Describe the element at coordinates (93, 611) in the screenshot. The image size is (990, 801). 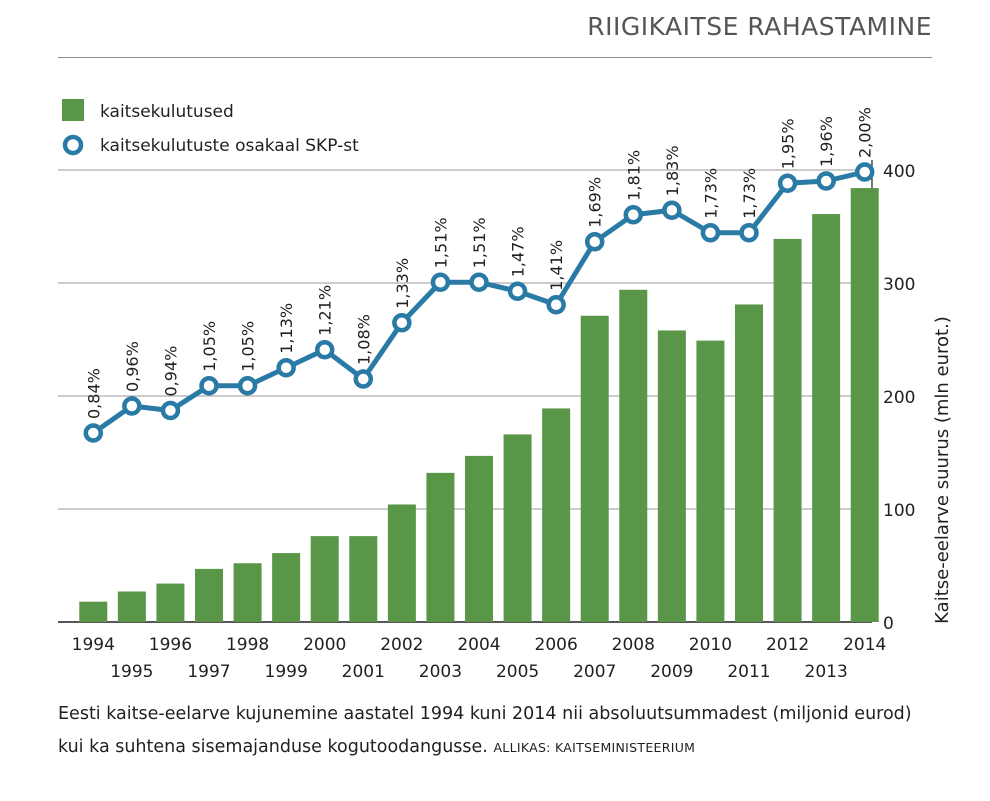
I see `bar-1994` at that location.